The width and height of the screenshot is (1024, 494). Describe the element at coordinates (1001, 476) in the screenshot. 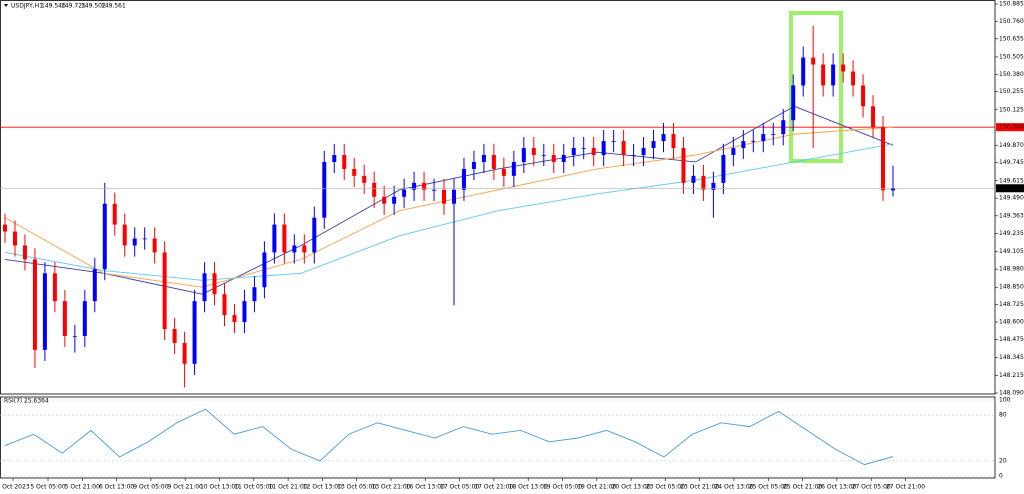

I see `y-tick-label: 0` at that location.